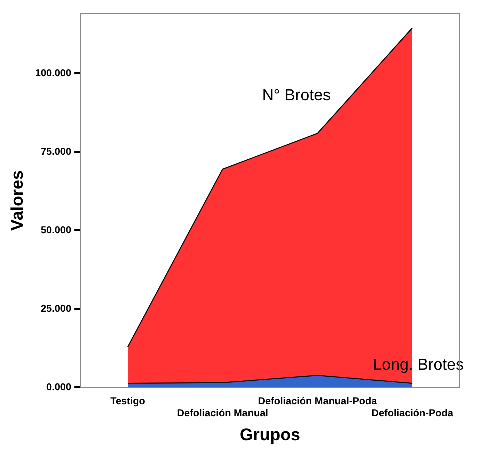 This screenshot has height=450, width=478. What do you see at coordinates (56, 230) in the screenshot?
I see `y-tick-label: 50.000` at bounding box center [56, 230].